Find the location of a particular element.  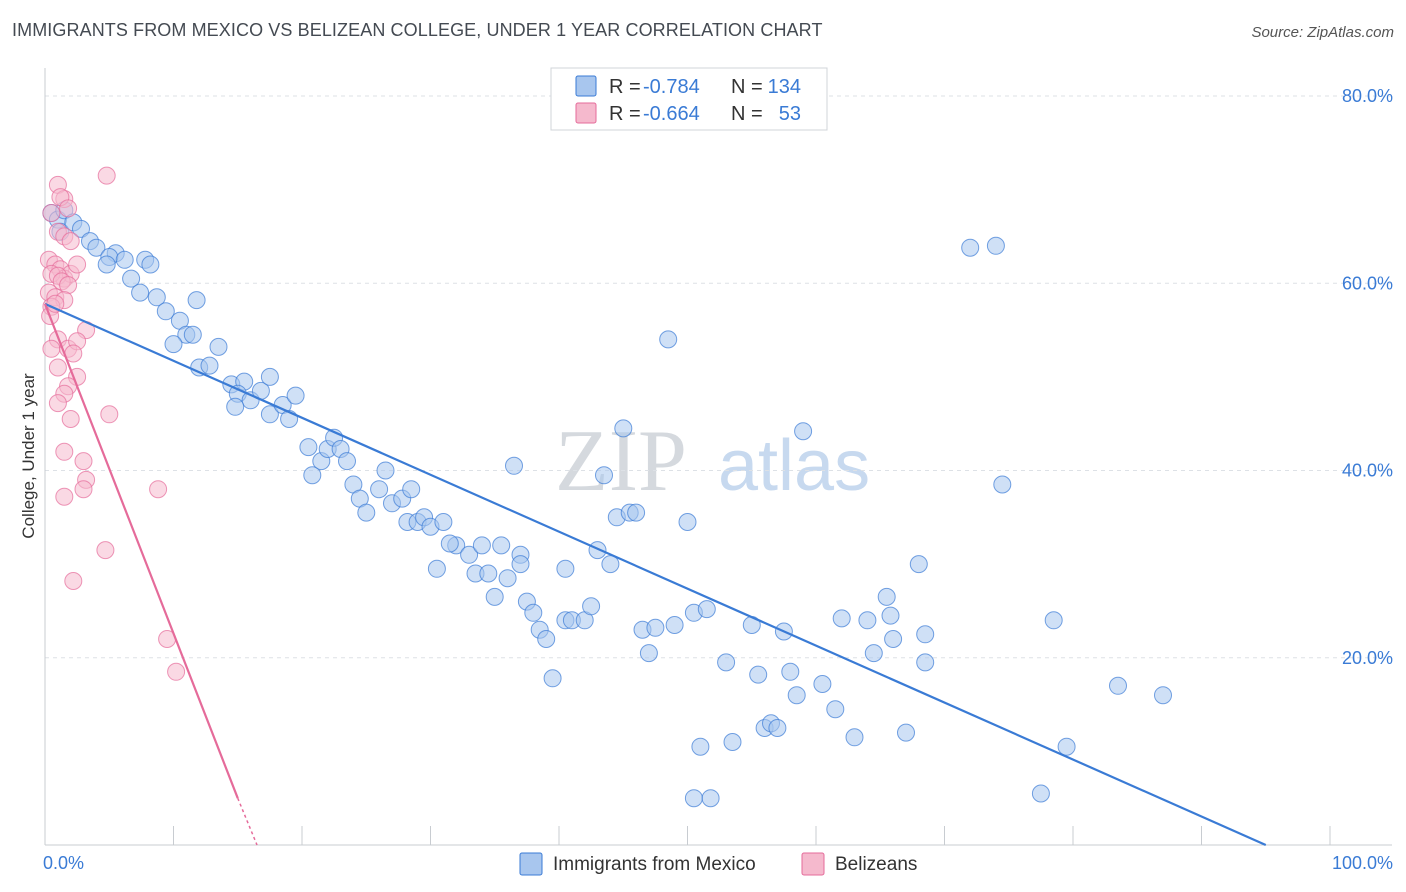

belizean-trend-line-extension is located at coordinates (247, 821).